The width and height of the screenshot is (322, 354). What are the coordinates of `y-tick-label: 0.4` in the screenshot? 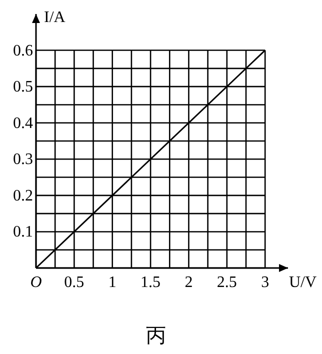 It's located at (23, 123).